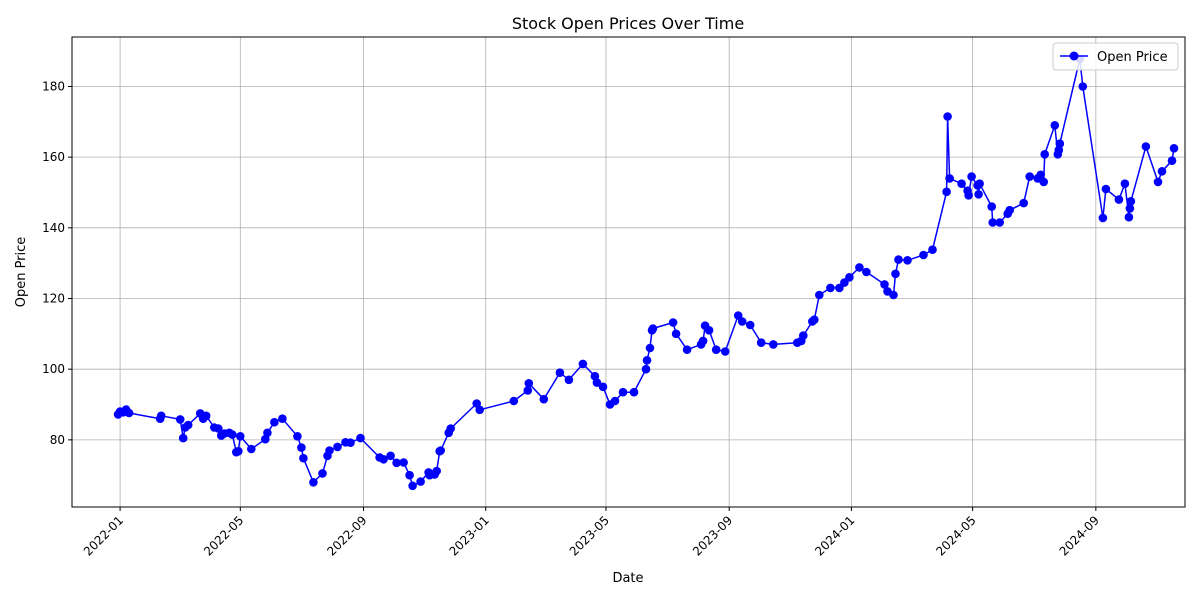 The height and width of the screenshot is (600, 1200). Describe the element at coordinates (57, 440) in the screenshot. I see `y-tick-label: 80` at that location.